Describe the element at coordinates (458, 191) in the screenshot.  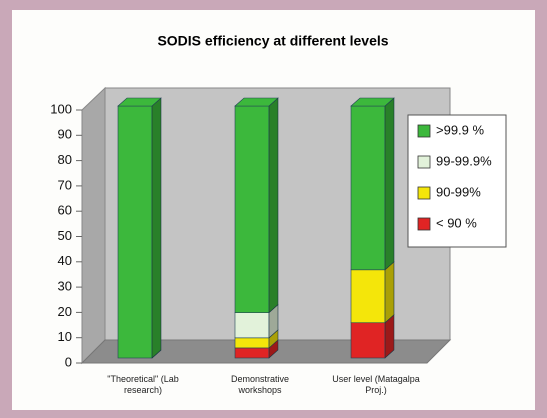
I see `legend-label: 90-99%` at that location.